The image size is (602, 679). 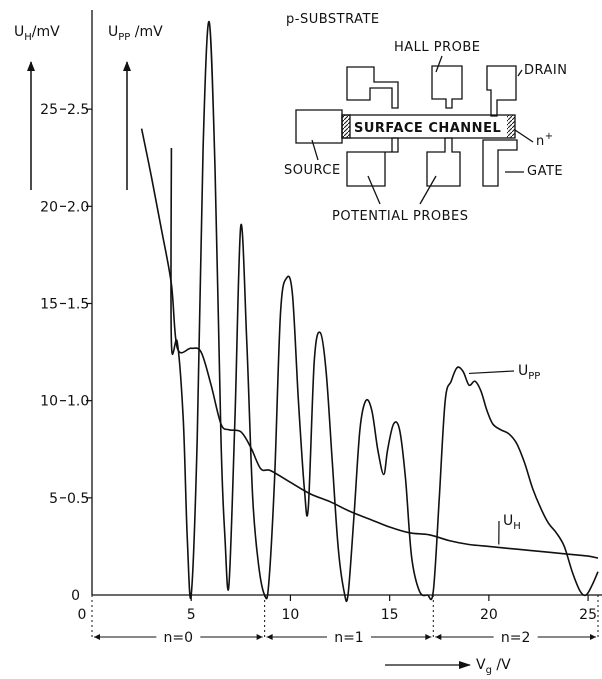 I want to click on inset-drain-label: DRAIN, so click(x=545, y=70).